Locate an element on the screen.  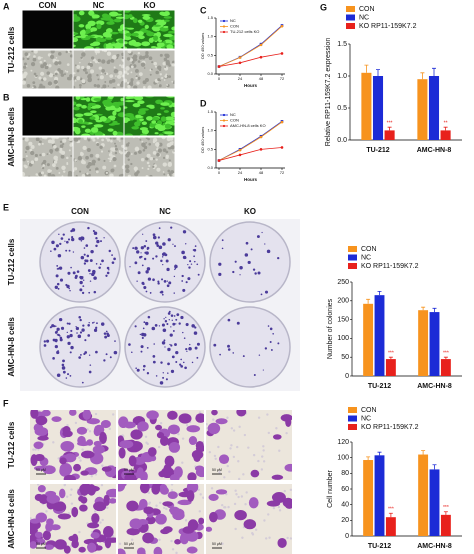
scale-bar-label: 50 μM is located at coordinates (217, 544).